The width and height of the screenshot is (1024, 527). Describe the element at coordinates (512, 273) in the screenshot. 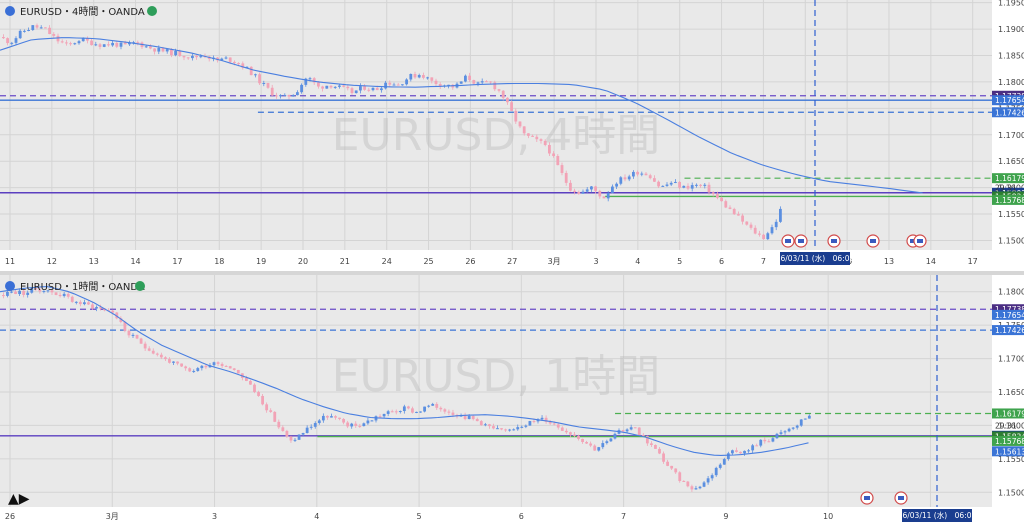

I see `panel-divider` at that location.